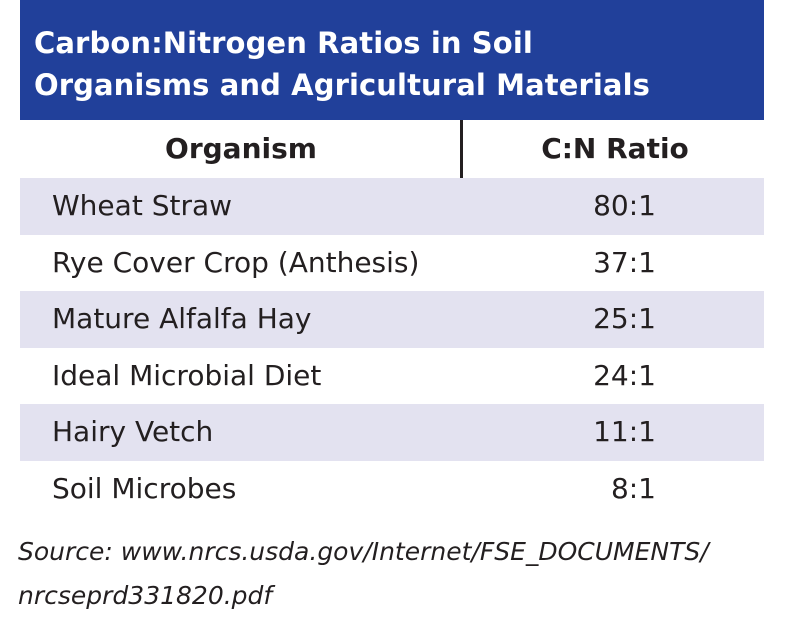 The height and width of the screenshot is (618, 800). What do you see at coordinates (392, 432) in the screenshot?
I see `table-row: Hairy Vetch 11:1` at bounding box center [392, 432].